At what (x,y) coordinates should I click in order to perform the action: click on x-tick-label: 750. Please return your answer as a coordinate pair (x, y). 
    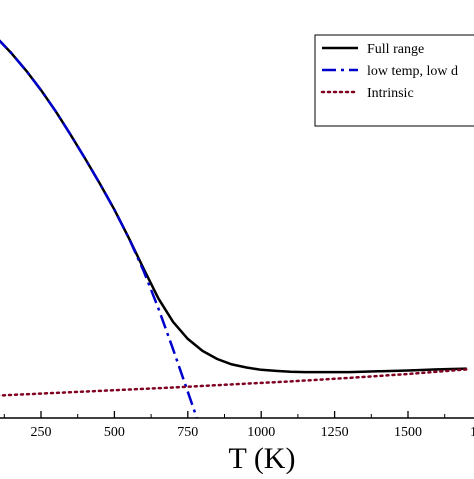
    Looking at the image, I should click on (187, 432).